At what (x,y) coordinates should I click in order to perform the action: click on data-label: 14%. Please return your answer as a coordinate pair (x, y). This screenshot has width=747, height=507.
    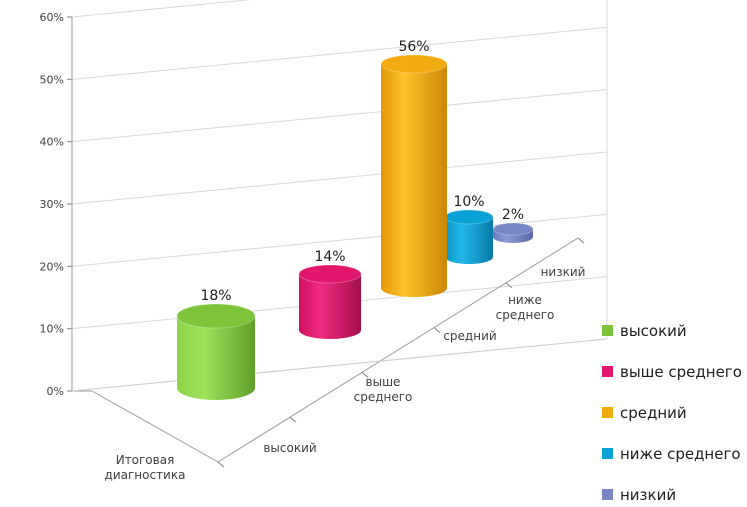
    Looking at the image, I should click on (329, 257).